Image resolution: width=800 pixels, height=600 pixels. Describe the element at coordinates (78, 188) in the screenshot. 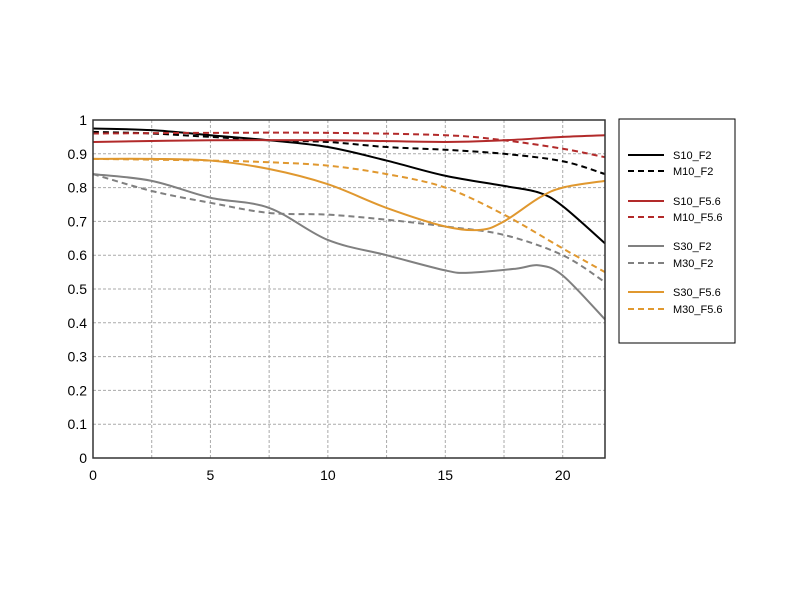

I see `y-tick-label: 0.8` at that location.